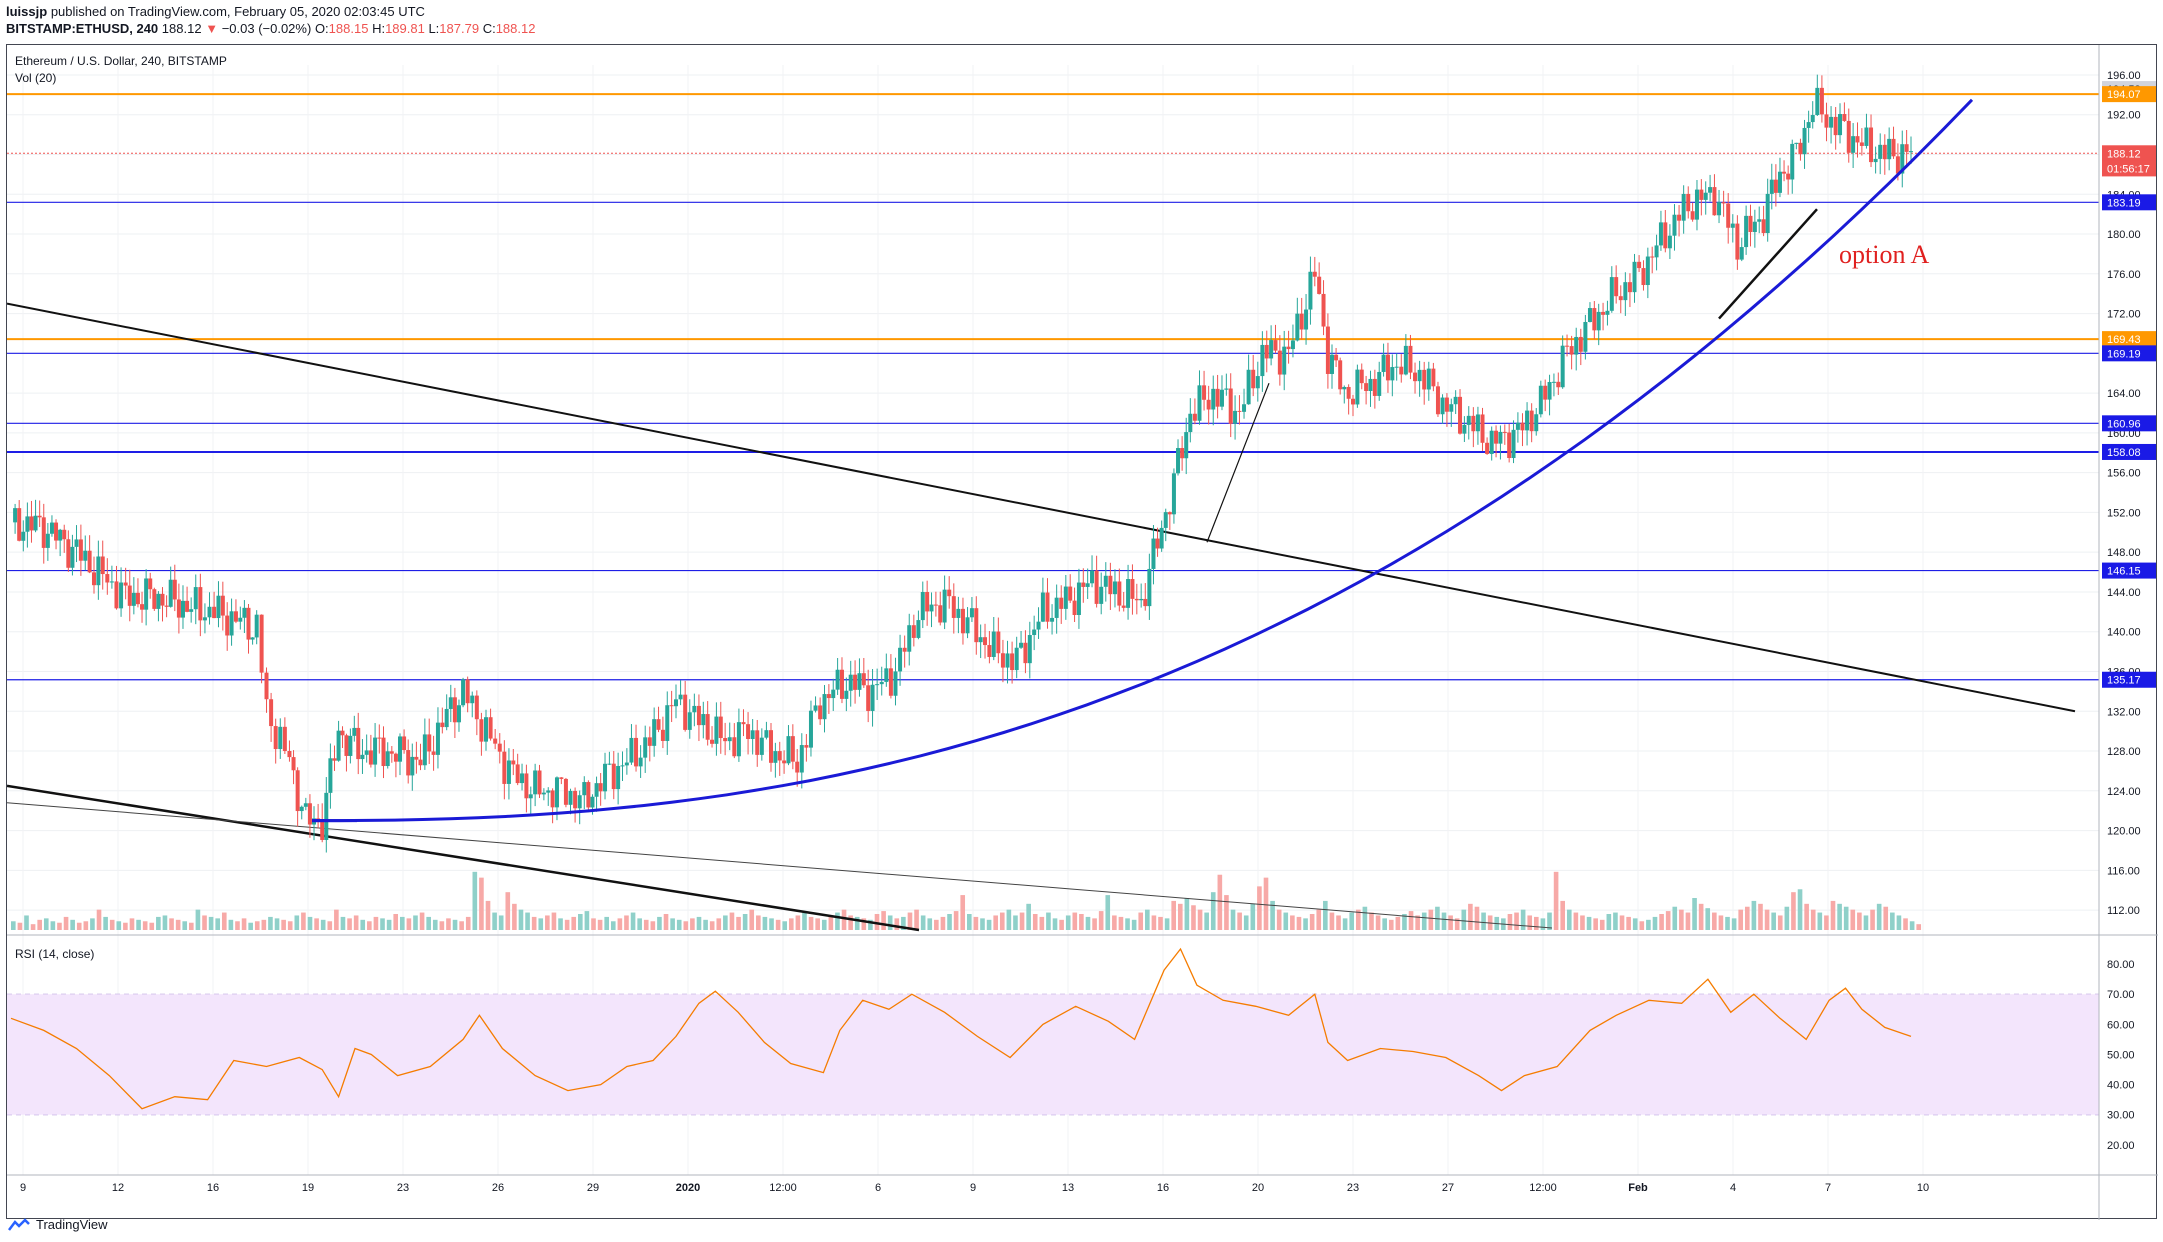 This screenshot has height=1242, width=2163. What do you see at coordinates (72, 1224) in the screenshot?
I see `brand-name: TradingView` at bounding box center [72, 1224].